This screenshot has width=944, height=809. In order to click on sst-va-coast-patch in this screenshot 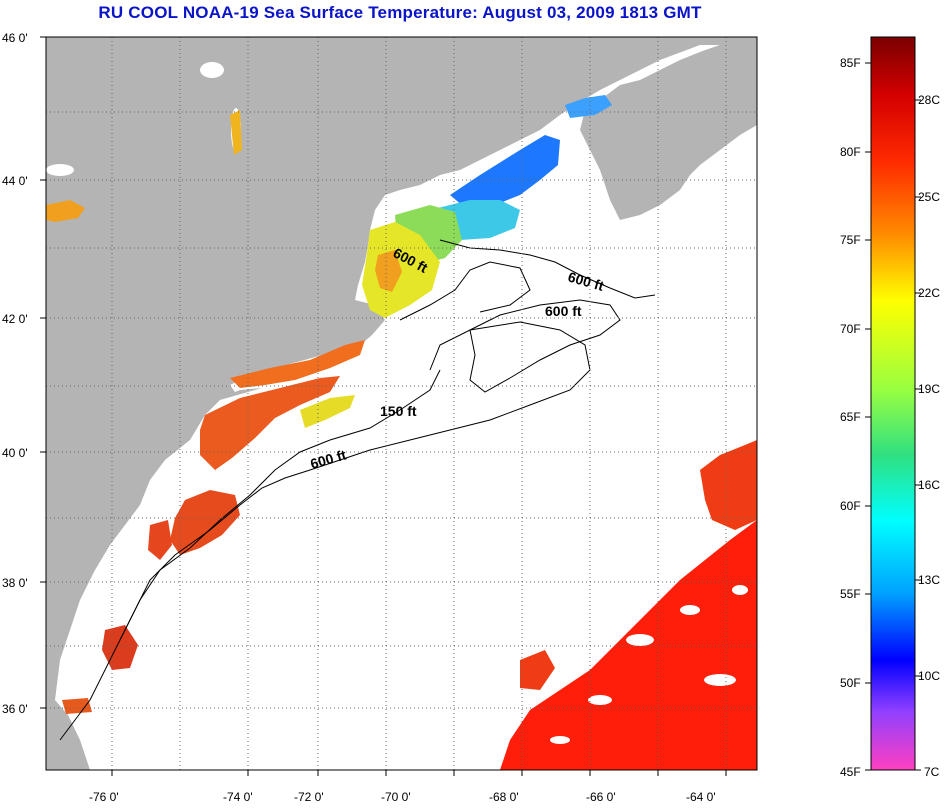, I will do `click(77, 706)`.